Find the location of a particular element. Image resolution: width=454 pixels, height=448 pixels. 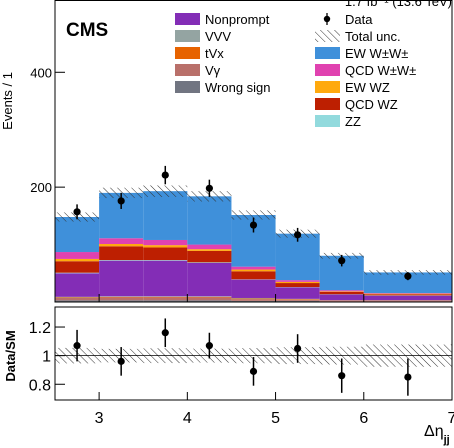

x-tick-label: 4 is located at coordinates (187, 418).